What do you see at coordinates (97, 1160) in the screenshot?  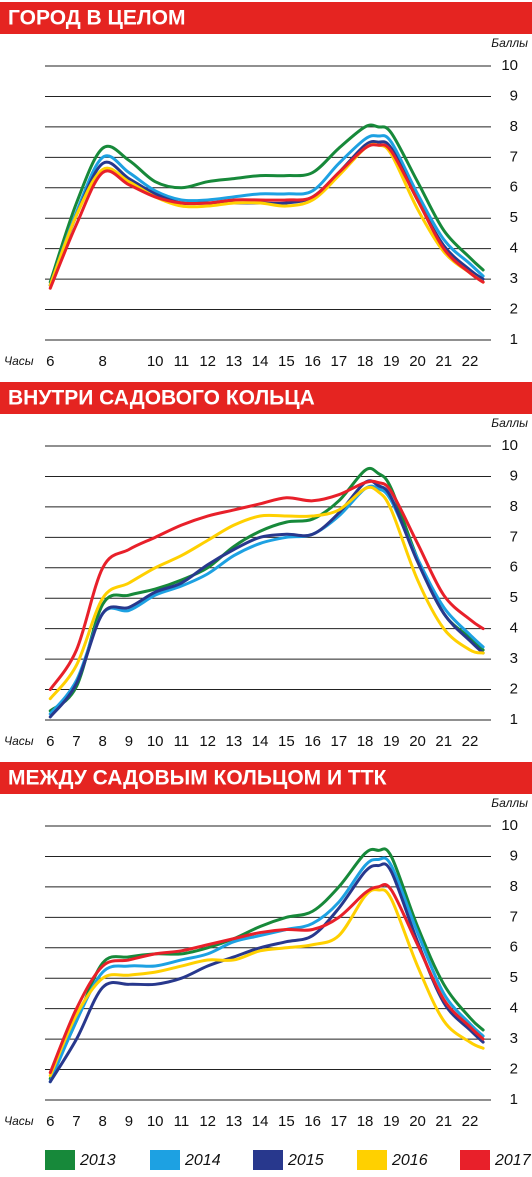 I see `legend-label: 2013` at bounding box center [97, 1160].